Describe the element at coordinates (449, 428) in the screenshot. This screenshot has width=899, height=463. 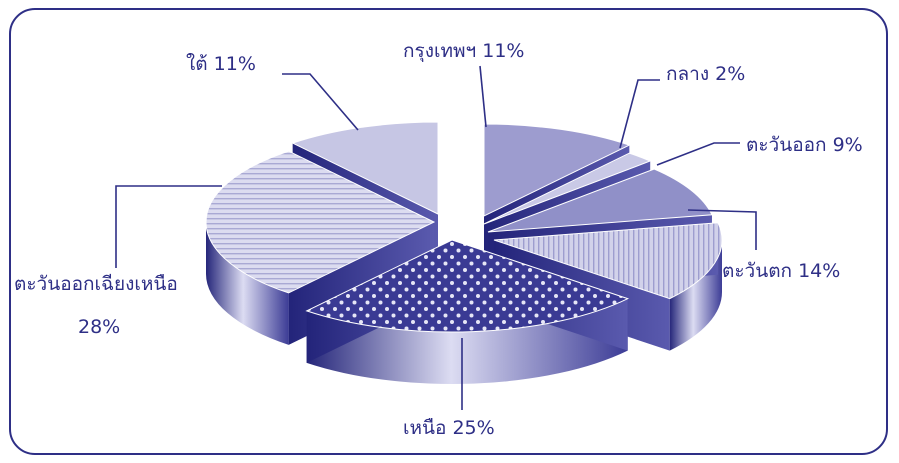
I see `slice-label: เหนือ 25%` at that location.